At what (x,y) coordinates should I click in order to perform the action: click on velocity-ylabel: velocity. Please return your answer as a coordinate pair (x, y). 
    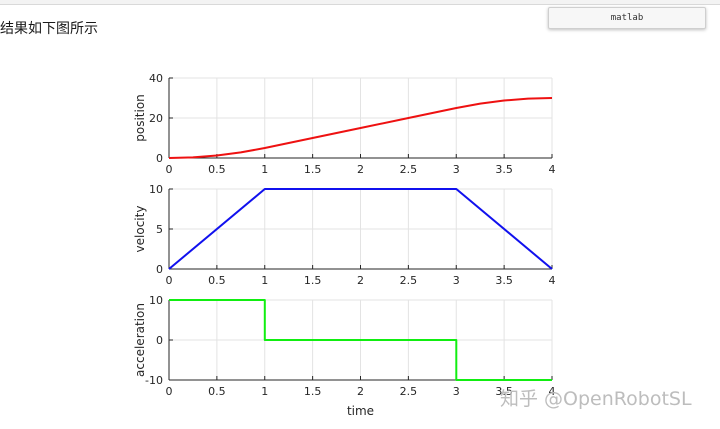
    Looking at the image, I should click on (140, 229).